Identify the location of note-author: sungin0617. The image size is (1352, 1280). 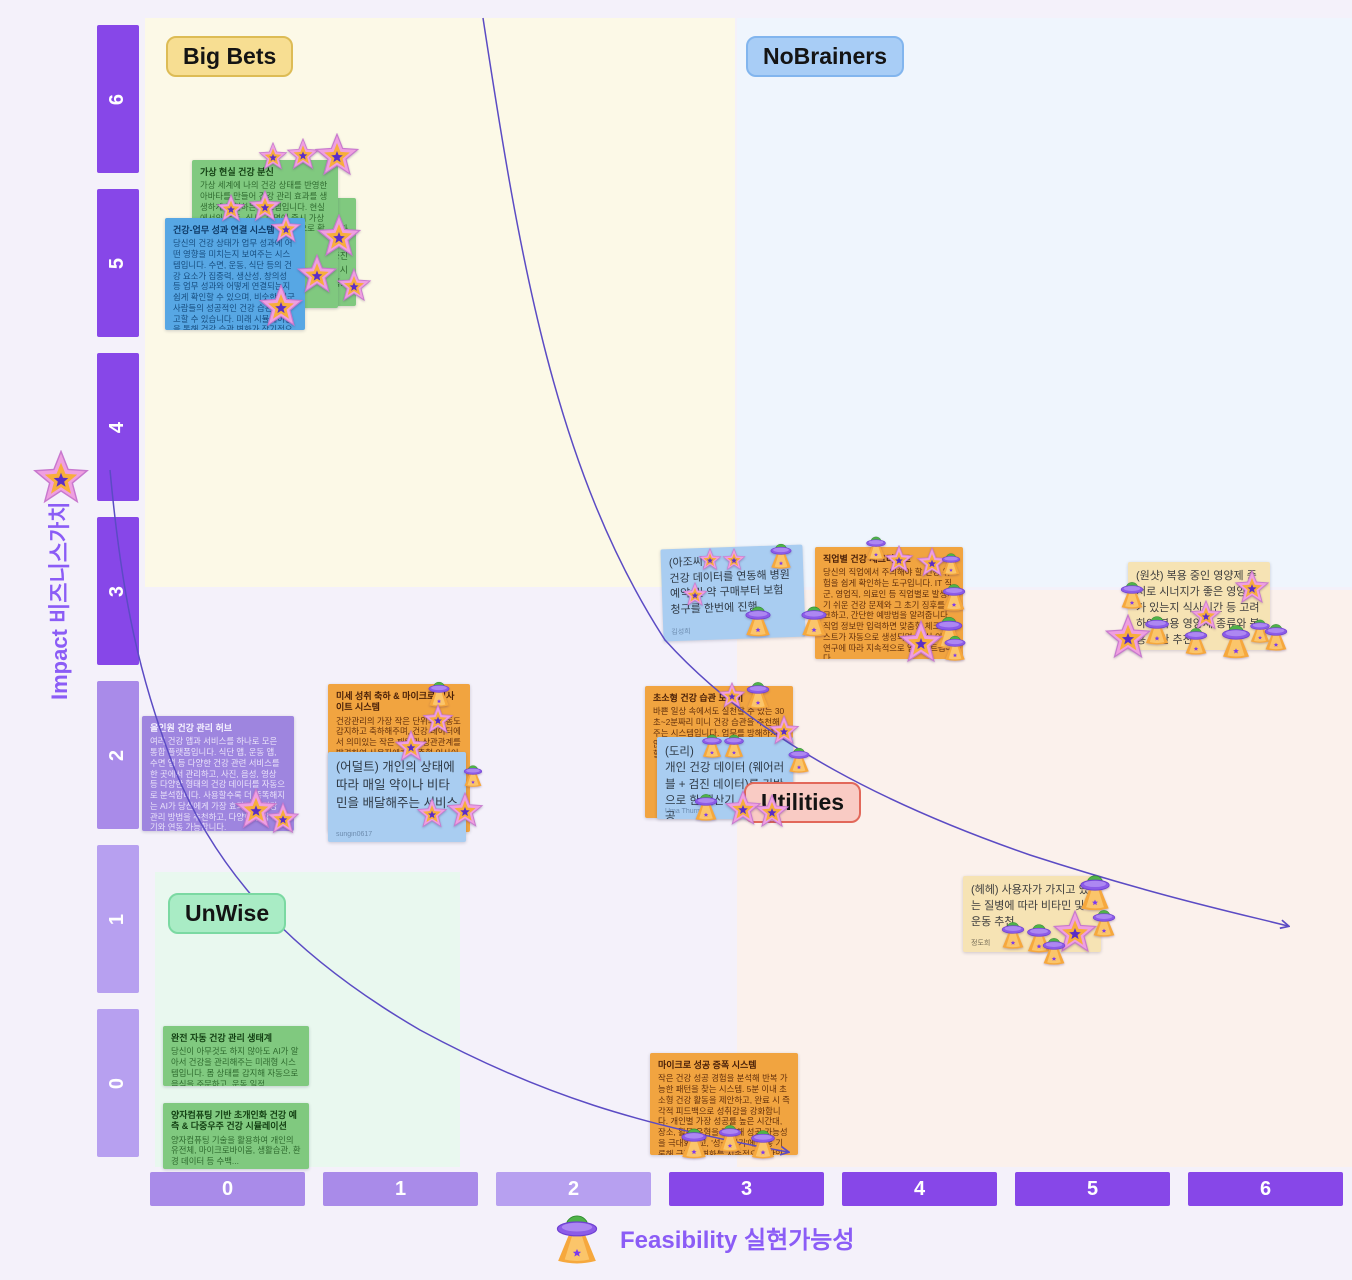
(354, 834).